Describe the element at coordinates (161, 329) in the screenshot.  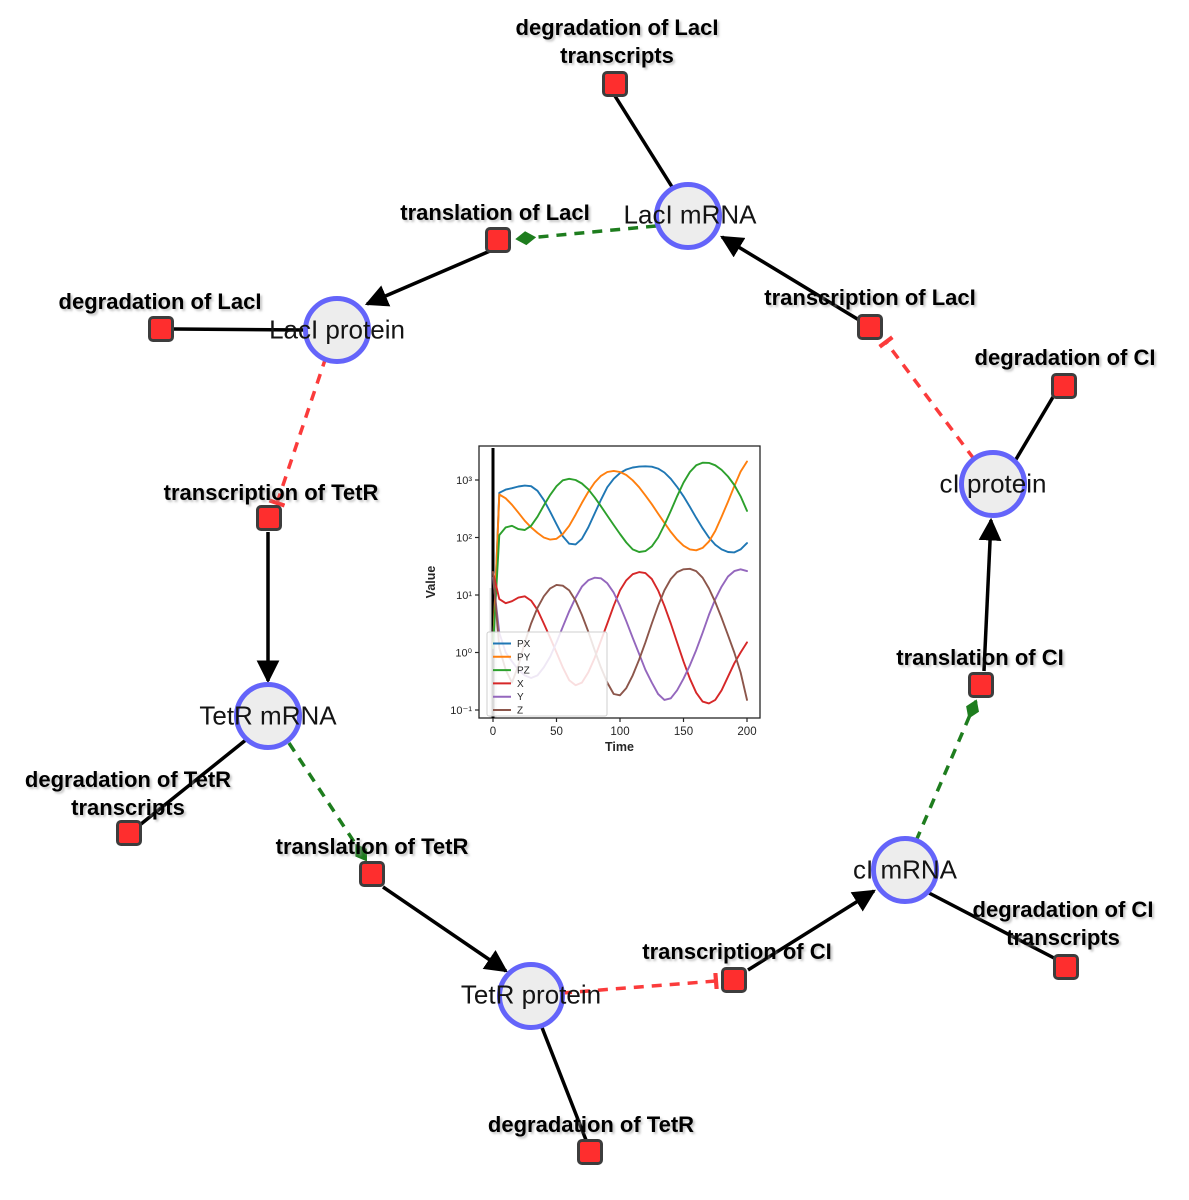
I see `reaction-deg-laci` at that location.